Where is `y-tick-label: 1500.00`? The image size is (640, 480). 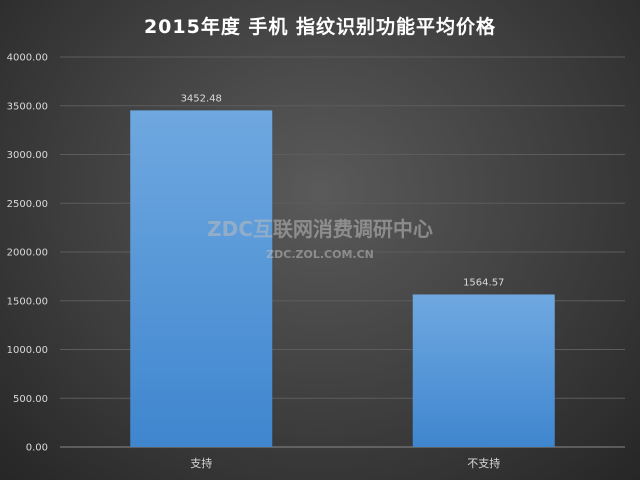
y-tick-label: 1500.00 is located at coordinates (27, 301).